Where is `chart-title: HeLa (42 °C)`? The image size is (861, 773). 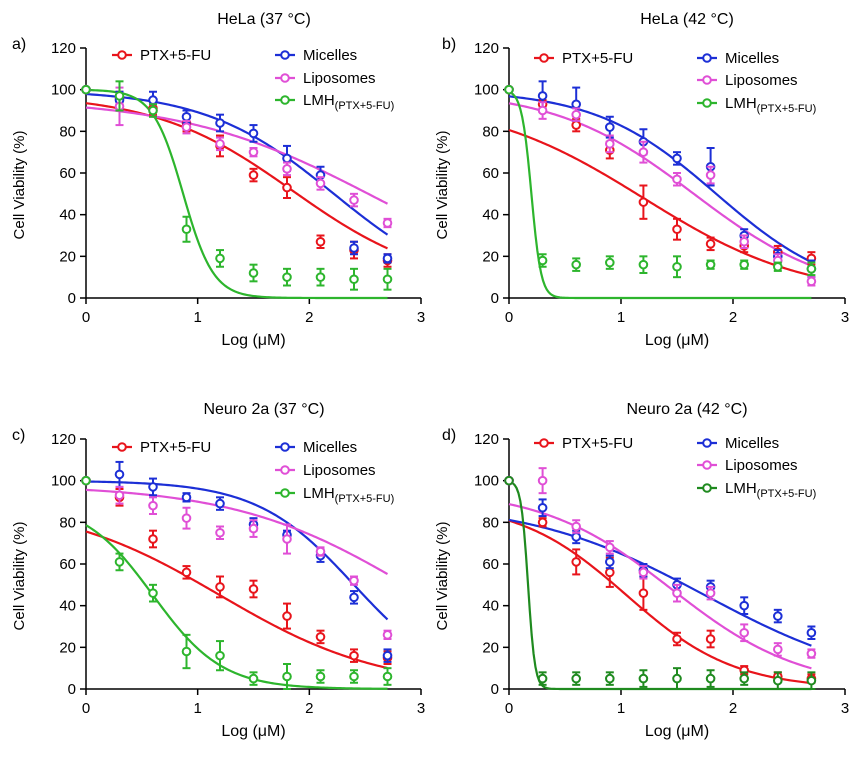 chart-title: HeLa (42 °C) is located at coordinates (687, 19).